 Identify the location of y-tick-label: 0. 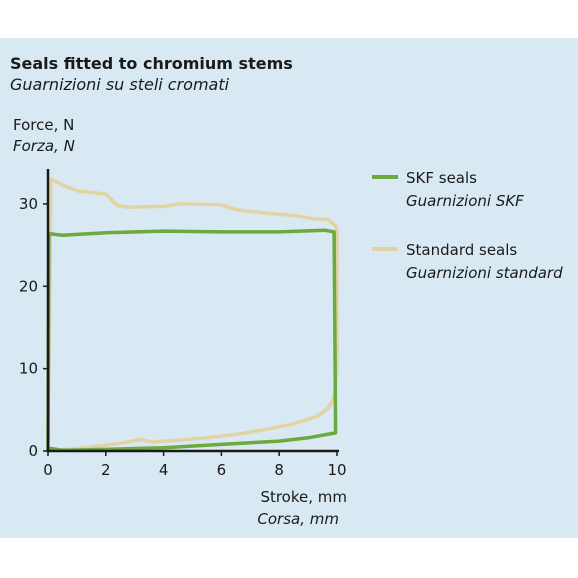
(33, 451).